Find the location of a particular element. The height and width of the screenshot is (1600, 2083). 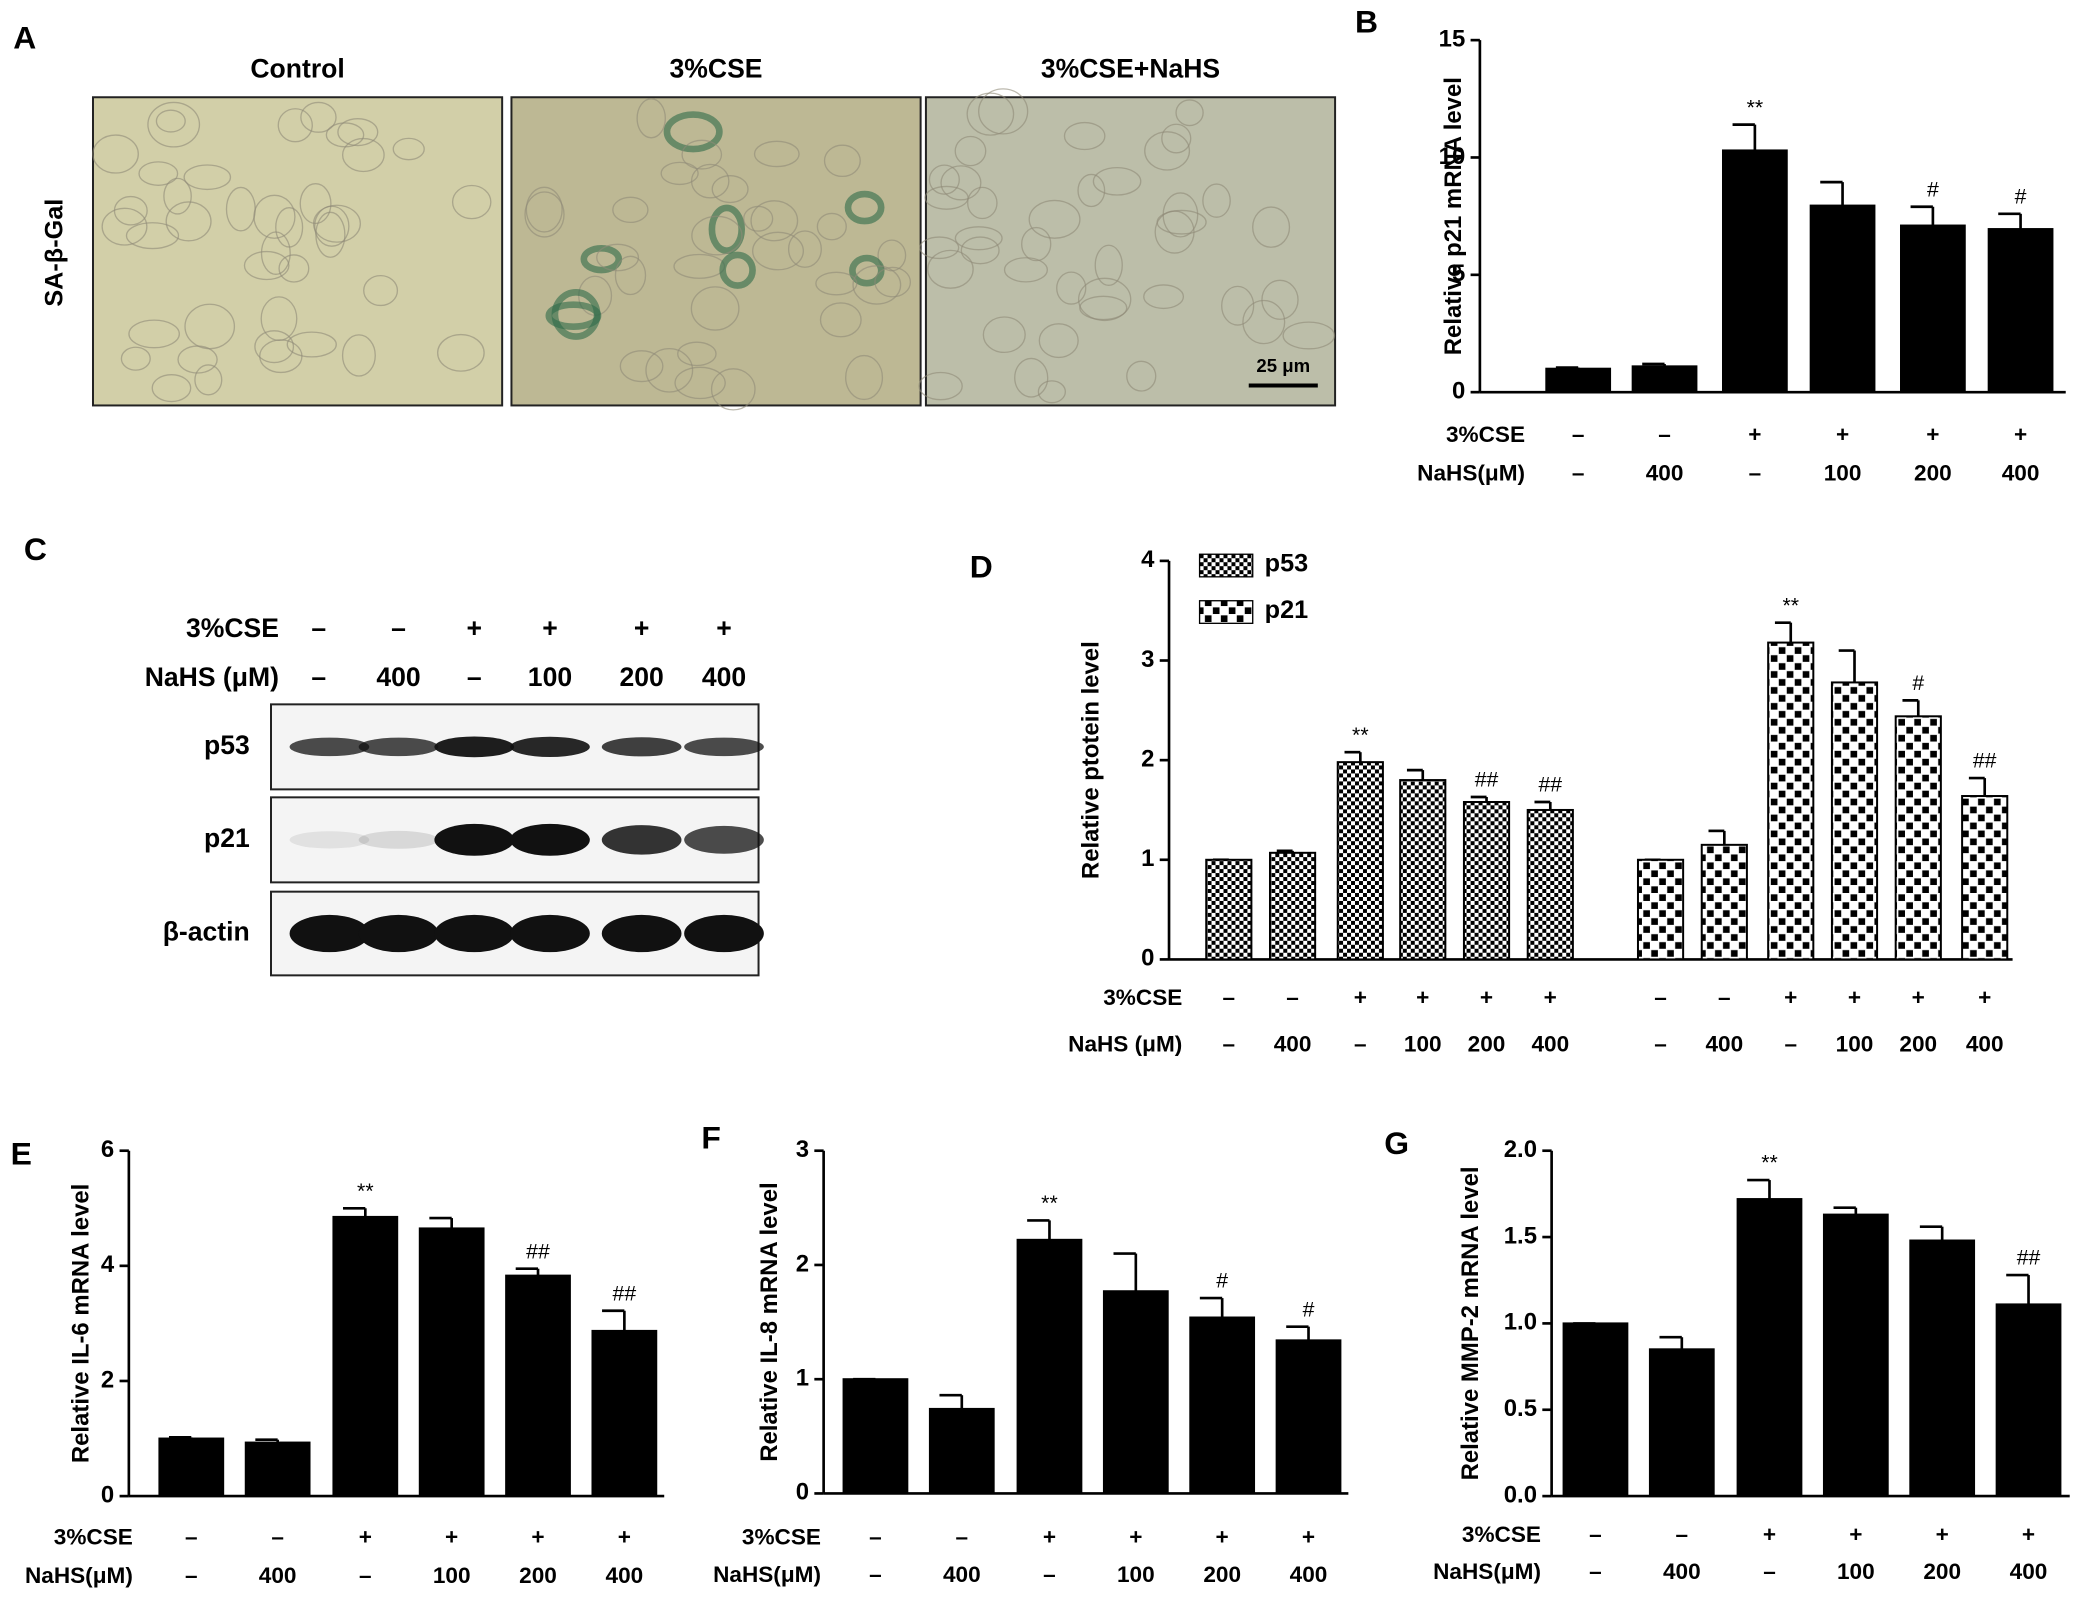

y-tick-label: 0.0 is located at coordinates (1520, 1494).